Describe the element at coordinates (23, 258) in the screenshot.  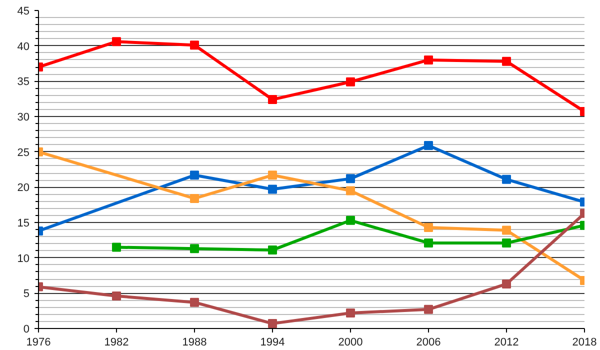
I see `y-tick-label: 10` at that location.